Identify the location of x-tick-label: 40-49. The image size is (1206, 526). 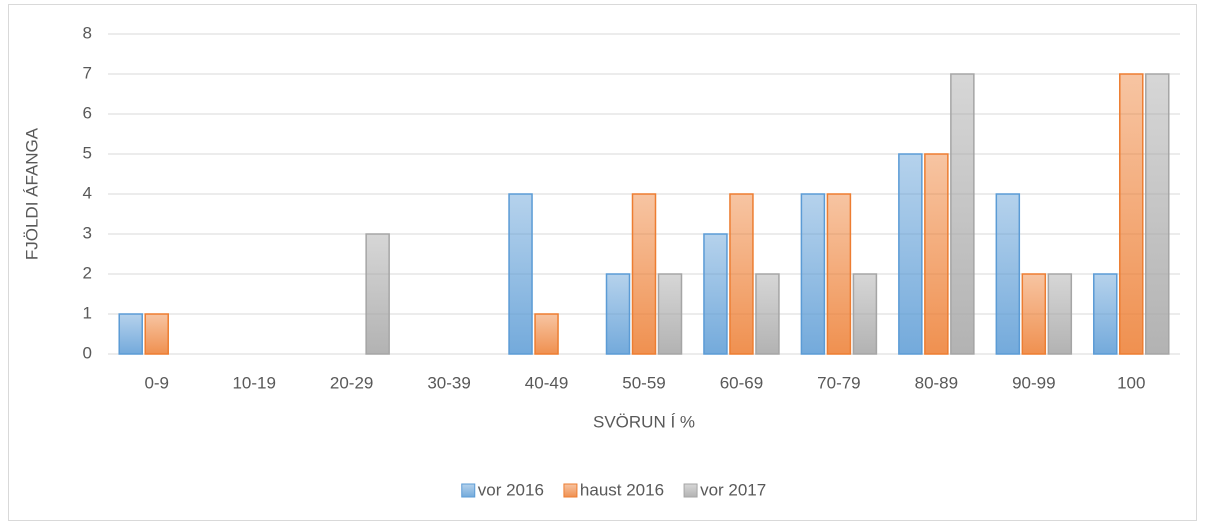
(546, 382).